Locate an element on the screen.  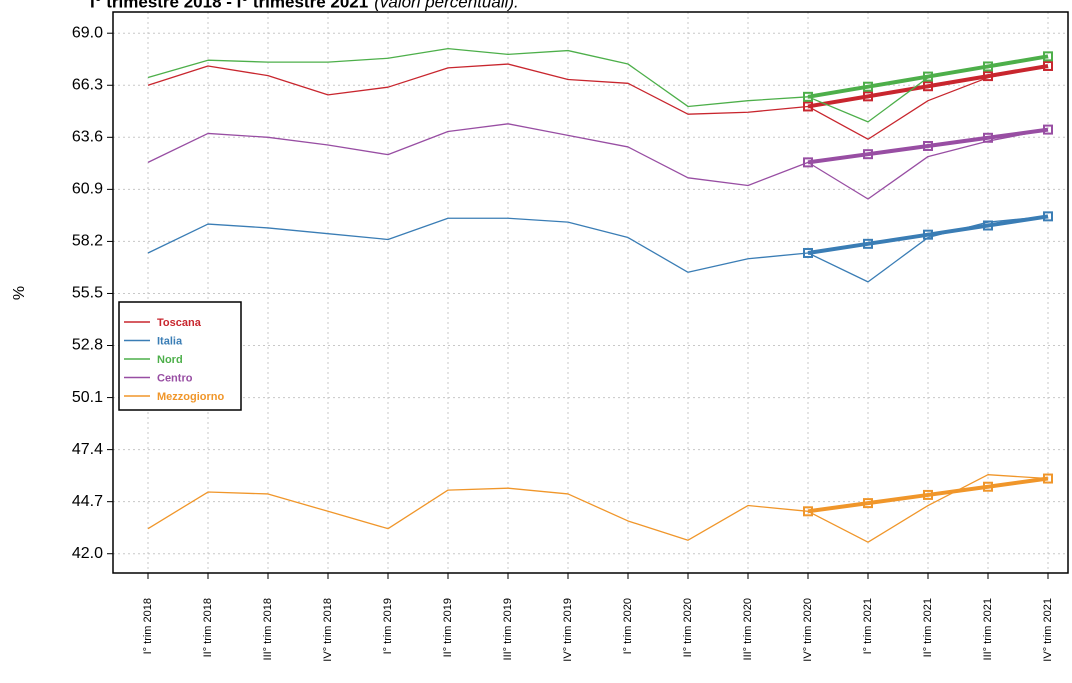
legend-label: Nord is located at coordinates (170, 360).